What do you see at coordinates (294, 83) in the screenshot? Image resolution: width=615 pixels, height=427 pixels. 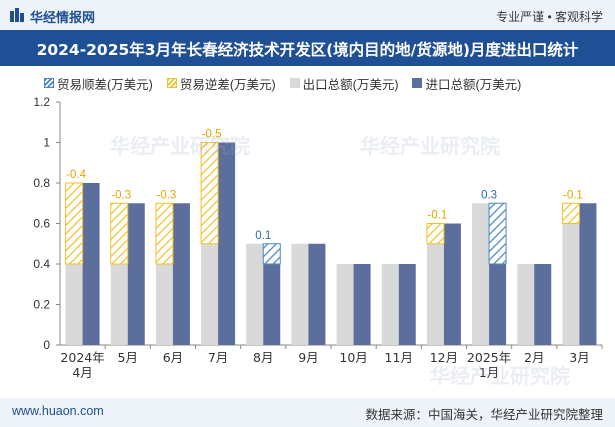 I see `legend-swatch-export` at bounding box center [294, 83].